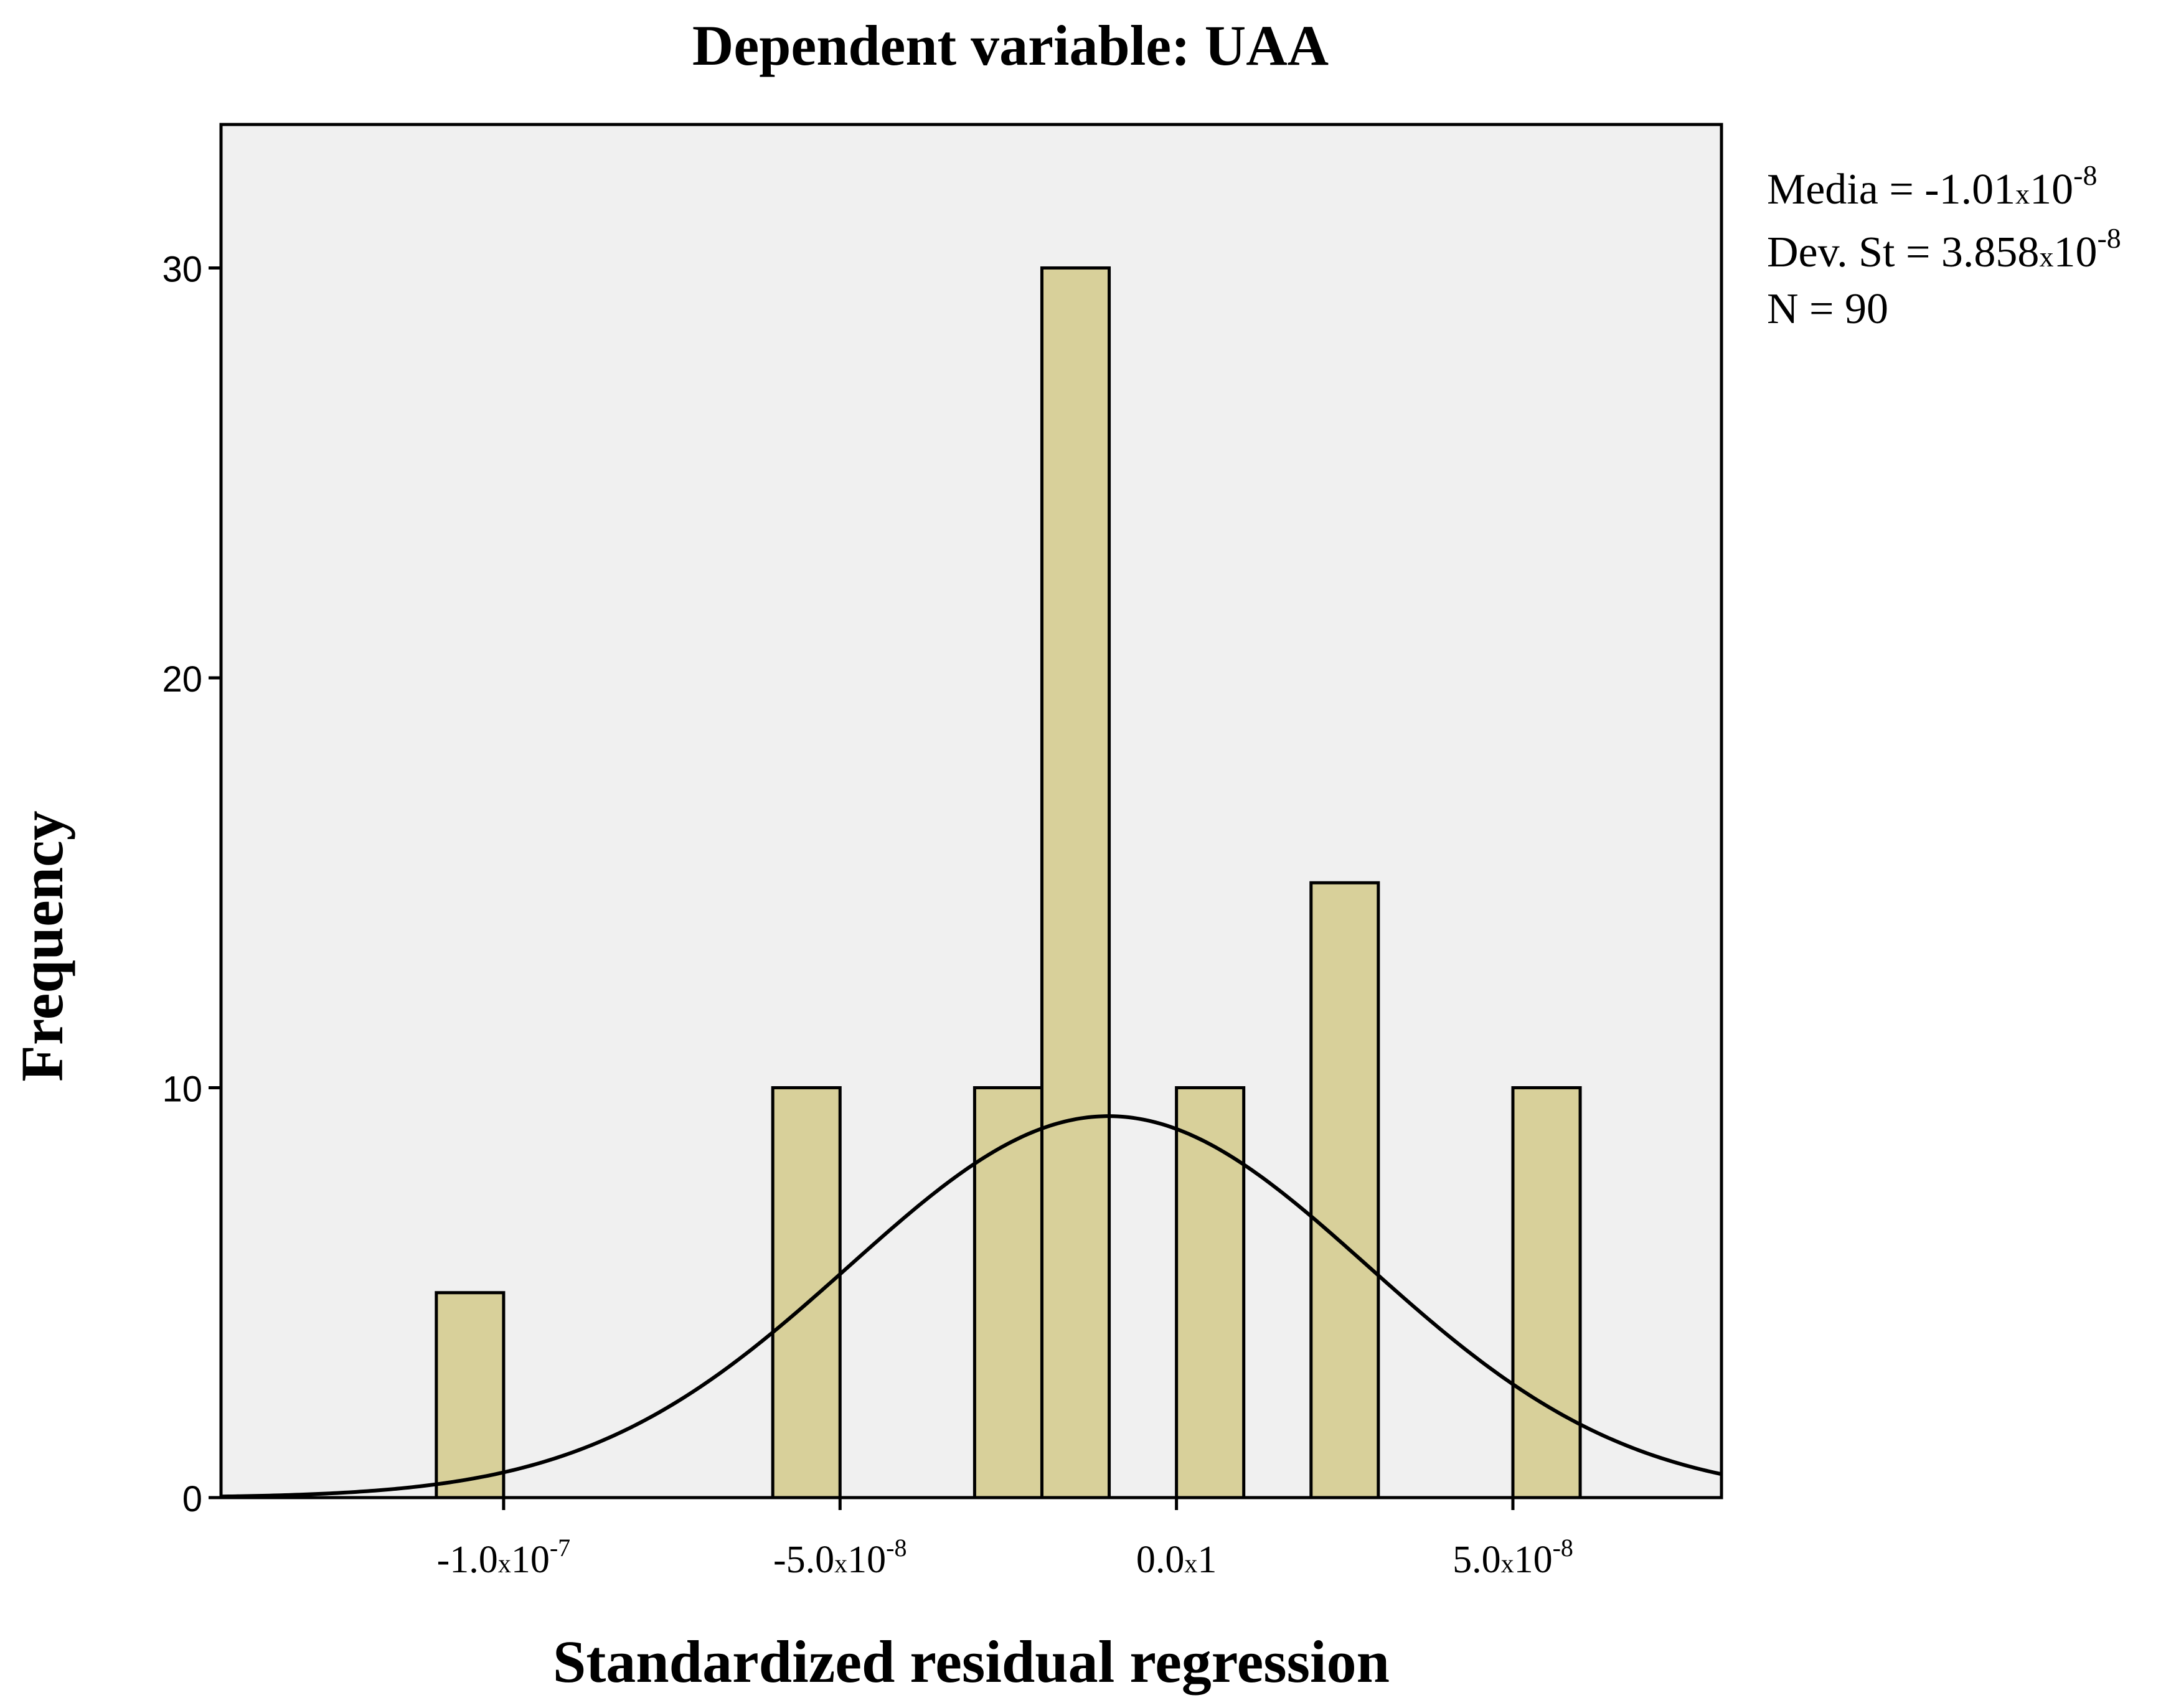  What do you see at coordinates (1176, 1560) in the screenshot?
I see `x-tick-label: 0.0x1` at bounding box center [1176, 1560].